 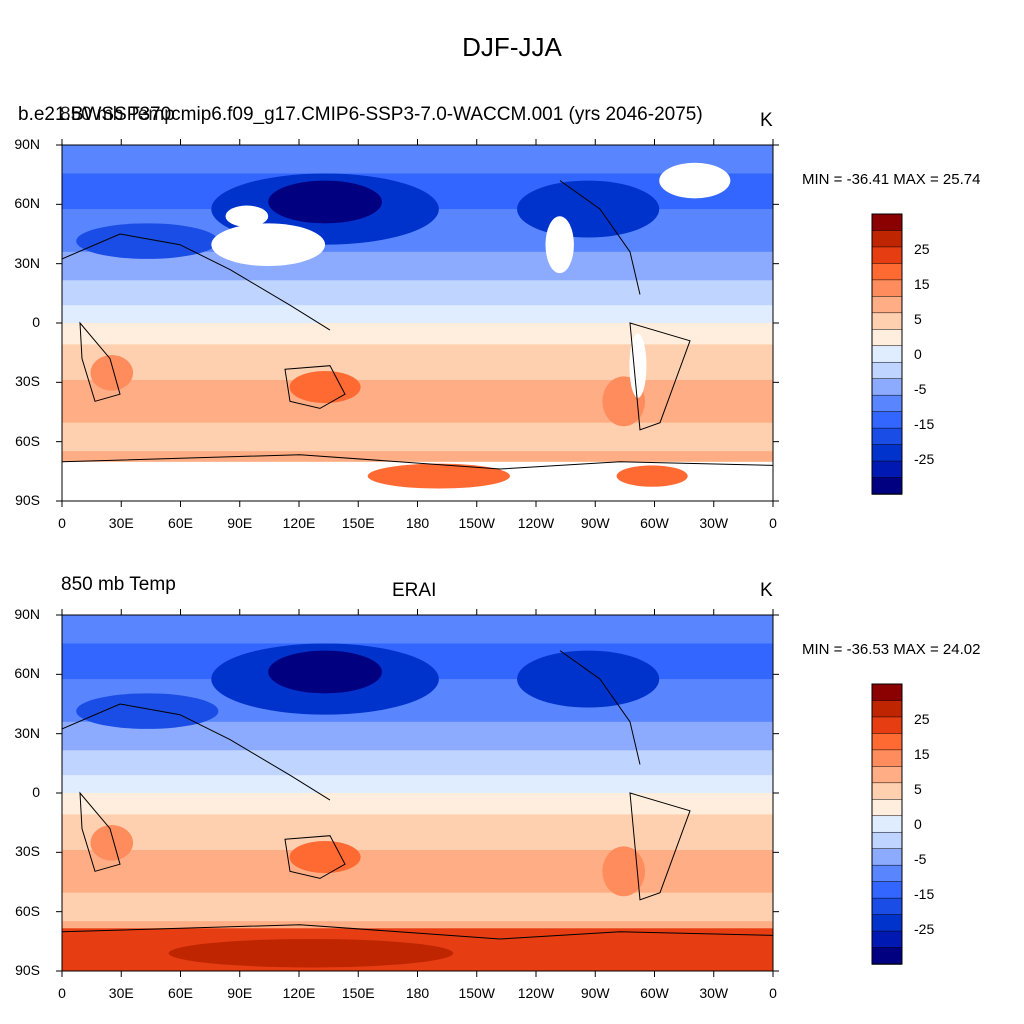 I want to click on greenland-missing, so click(x=695, y=180).